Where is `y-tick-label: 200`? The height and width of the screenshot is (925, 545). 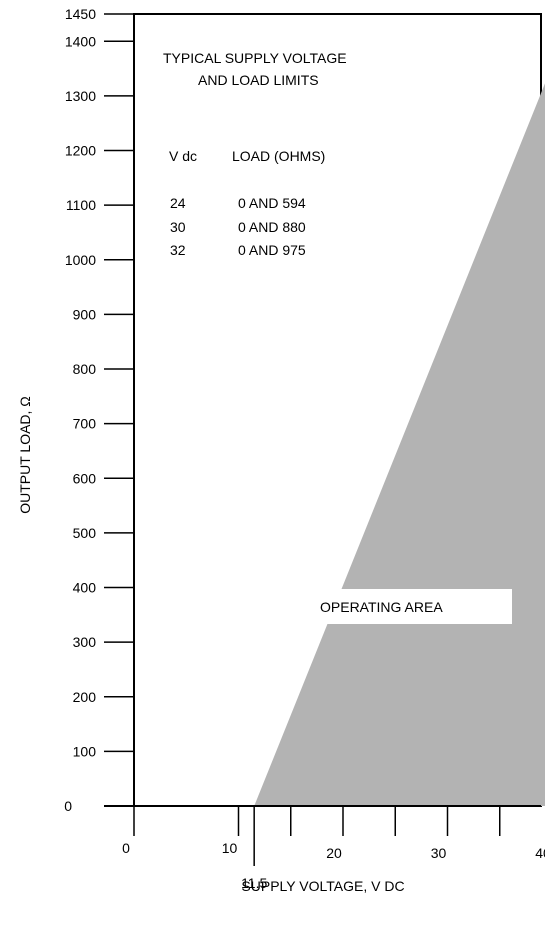
y-tick-label: 200 is located at coordinates (85, 697).